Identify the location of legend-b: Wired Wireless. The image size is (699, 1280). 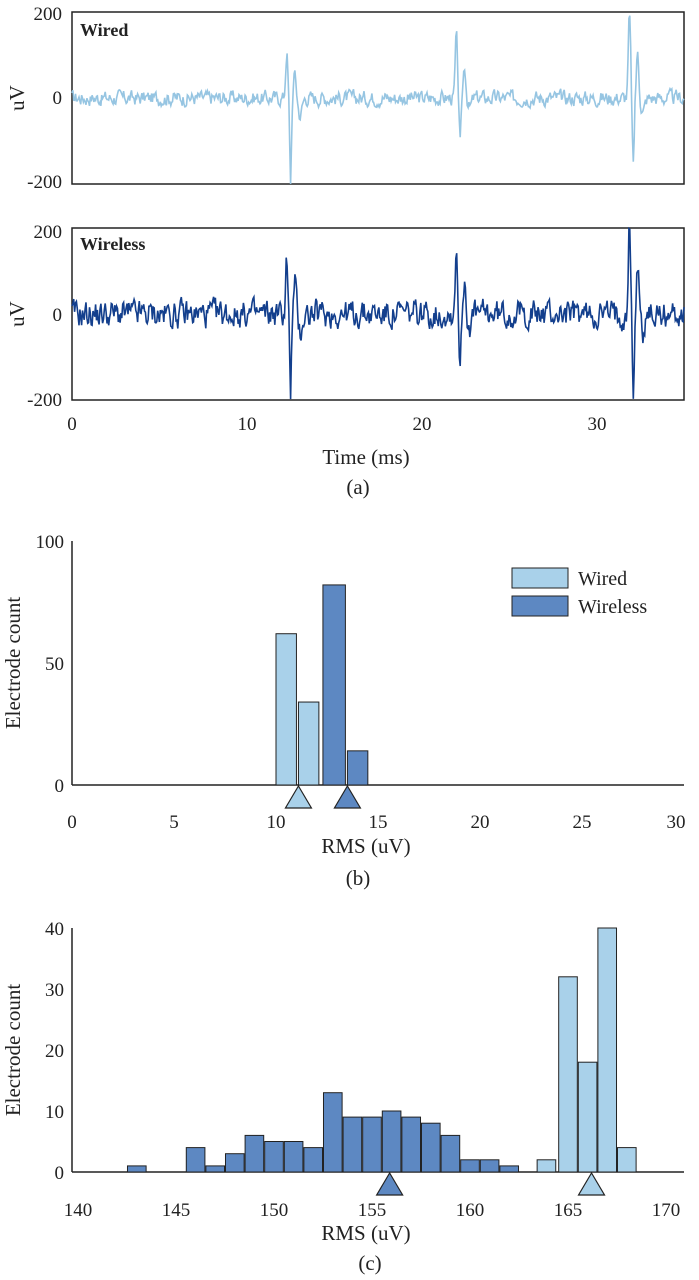
(579, 592).